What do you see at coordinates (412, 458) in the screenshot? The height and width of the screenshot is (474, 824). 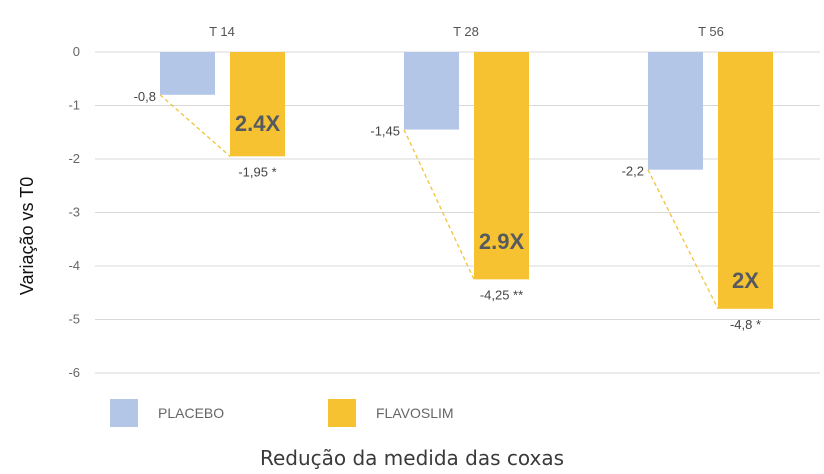 I see `chart-caption: Redução da medida das coxas` at bounding box center [412, 458].